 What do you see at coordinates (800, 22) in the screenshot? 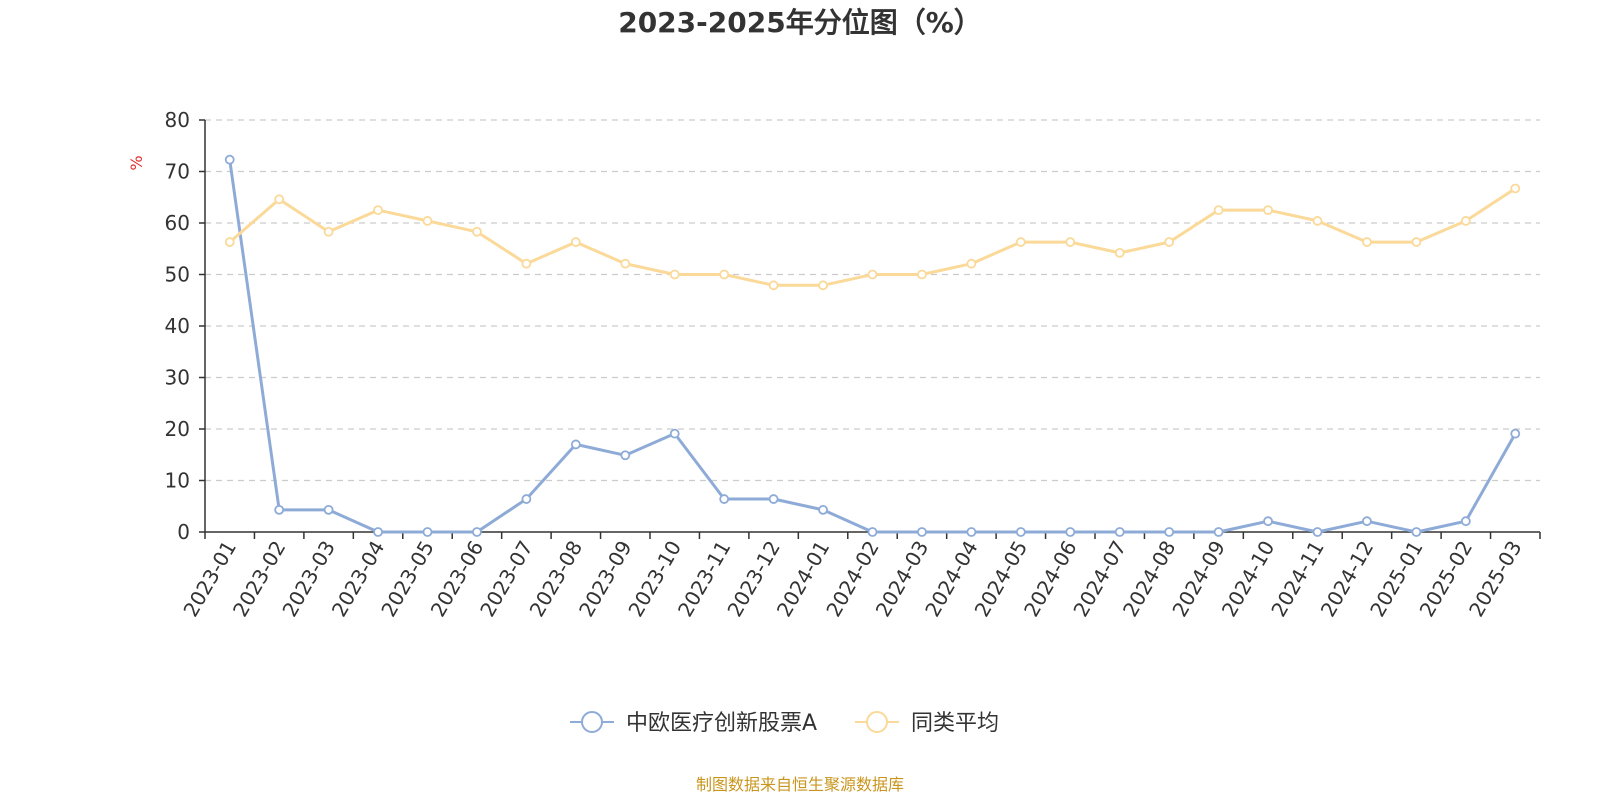
I see `chart-title: 2023-2025年分位图（%）` at bounding box center [800, 22].